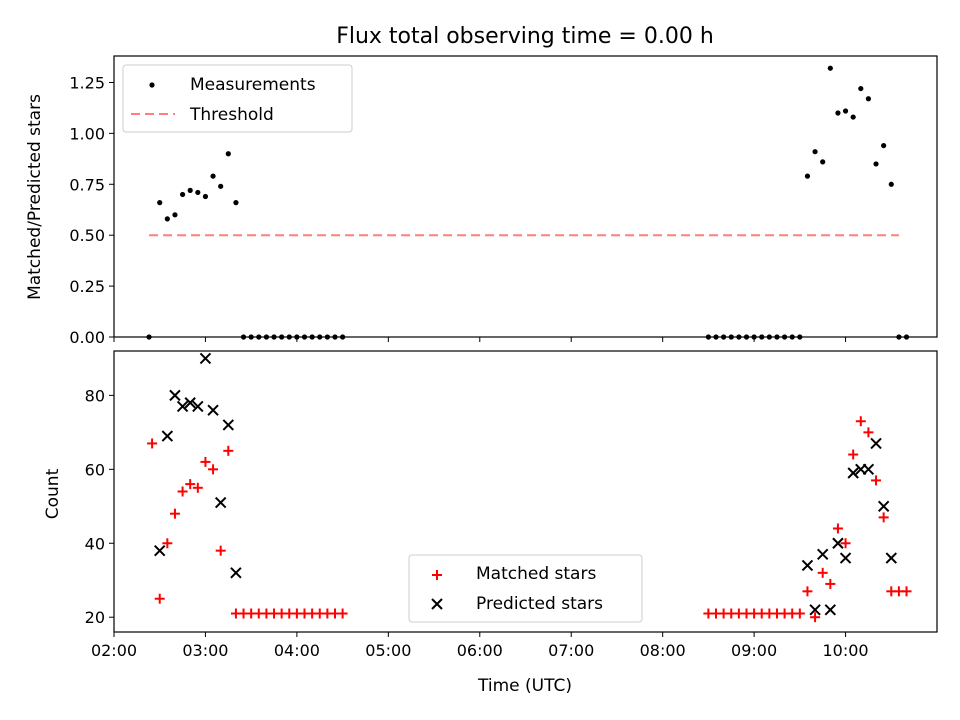 The width and height of the screenshot is (960, 720). I want to click on x-tick-label: 03:00, so click(205, 650).